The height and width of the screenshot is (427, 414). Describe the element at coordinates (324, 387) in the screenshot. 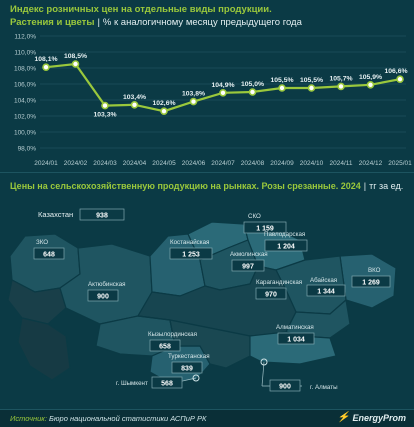

I see `region-name-almaty_city: г. Алматы` at that location.